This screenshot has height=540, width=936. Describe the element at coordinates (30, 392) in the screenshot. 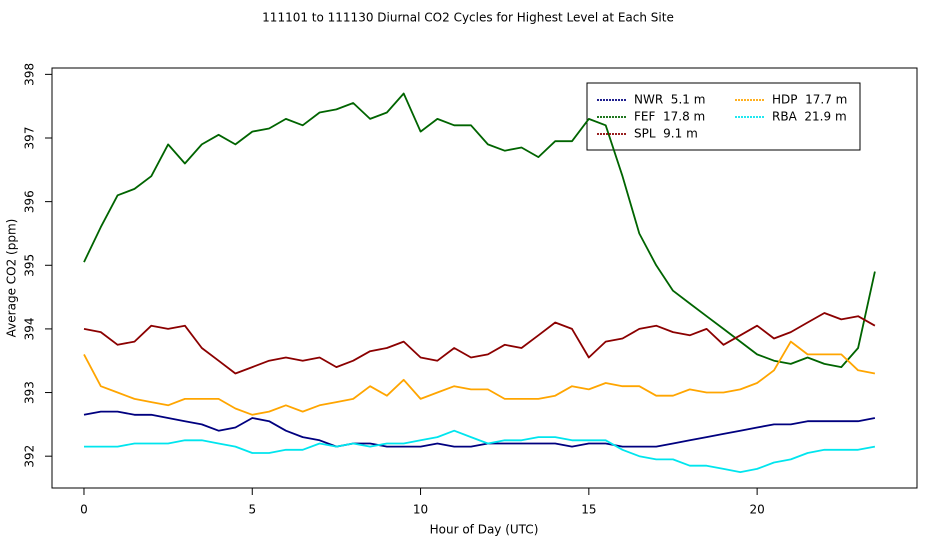

I see `y-tick-label: 393` at that location.